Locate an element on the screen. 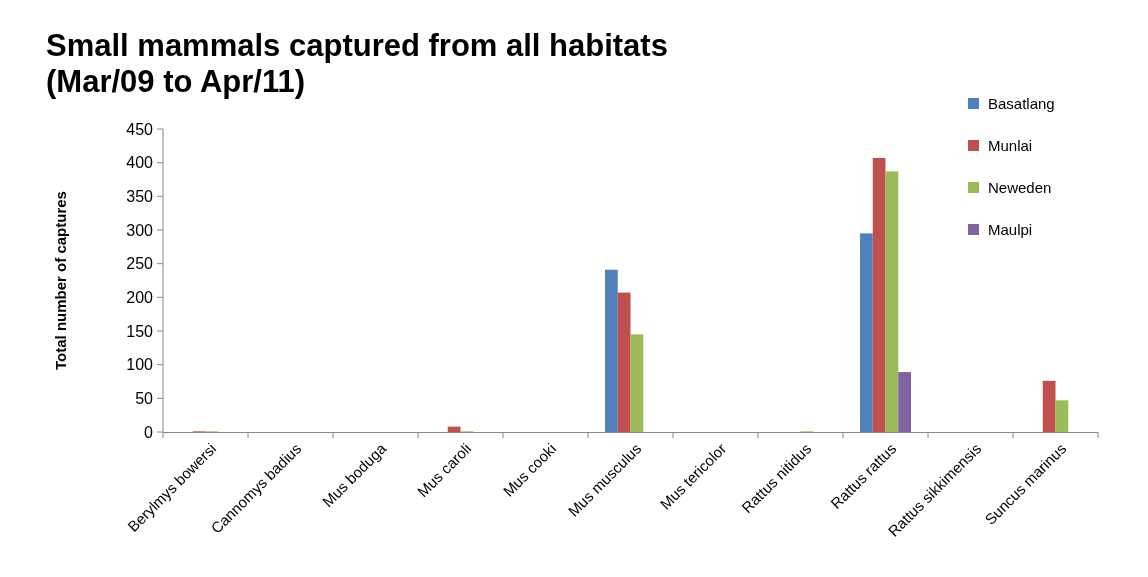 The height and width of the screenshot is (577, 1148). y-axis-title: Total number of captures is located at coordinates (60, 280).